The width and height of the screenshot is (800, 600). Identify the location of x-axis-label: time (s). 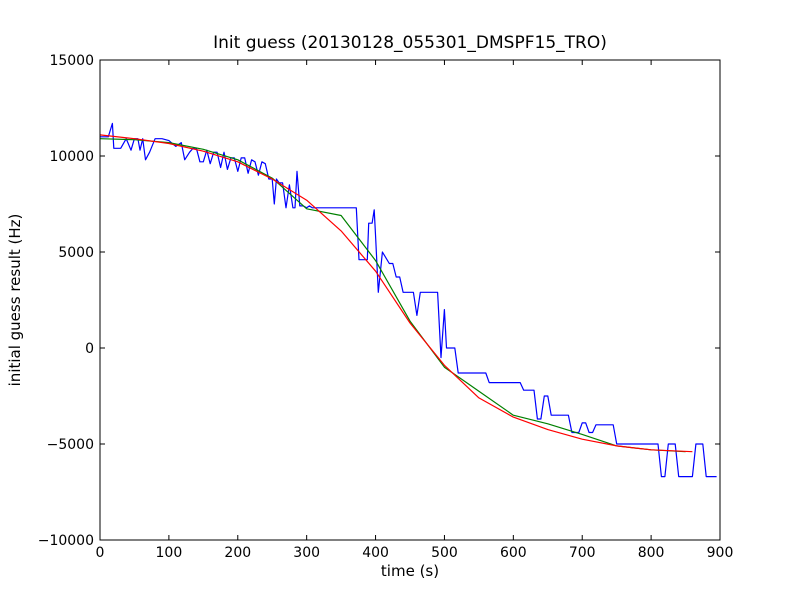
(410, 571).